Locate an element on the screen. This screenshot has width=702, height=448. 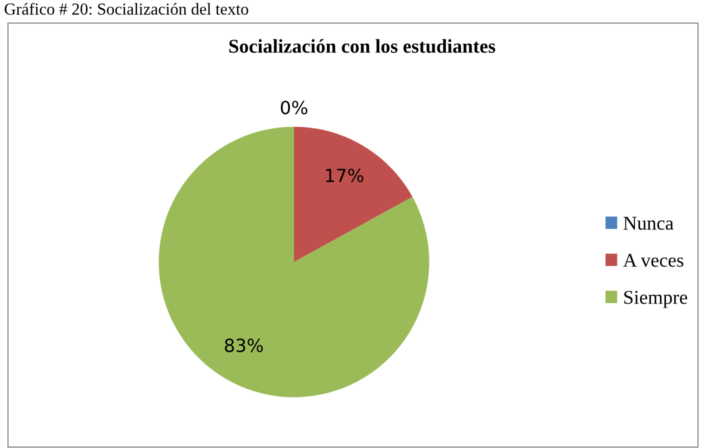
data-label: 17% is located at coordinates (345, 175).